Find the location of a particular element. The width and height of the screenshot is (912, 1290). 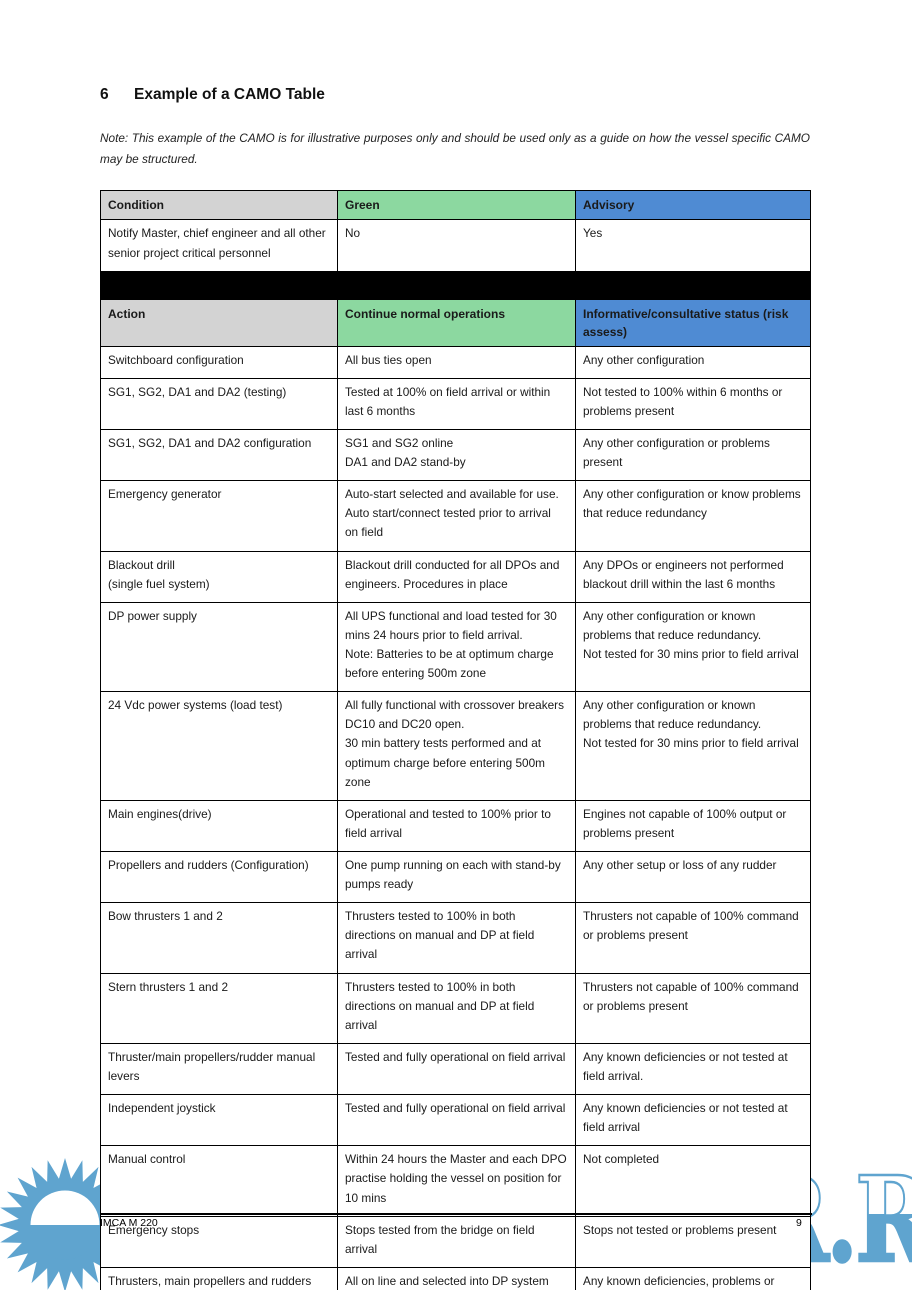

advisory-header-cell: Advisory is located at coordinates (693, 205).